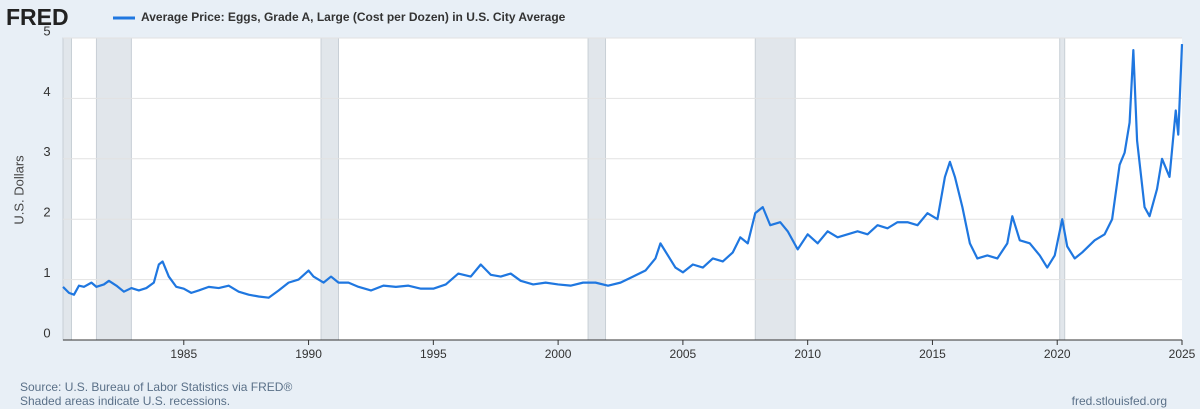 The height and width of the screenshot is (409, 1200). Describe the element at coordinates (807, 354) in the screenshot. I see `x-tick-label: 2010` at that location.